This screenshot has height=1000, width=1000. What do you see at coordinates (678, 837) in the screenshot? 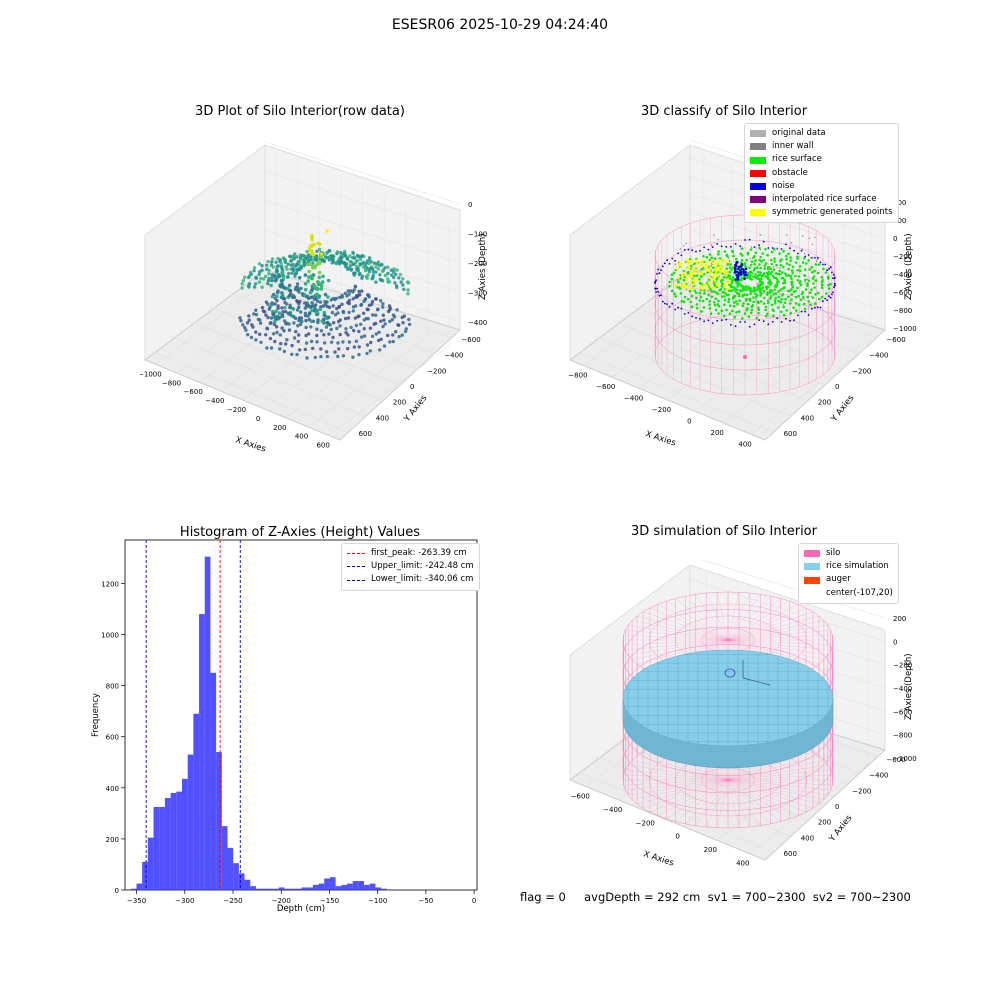
I see `simulation-x-tick: 0` at bounding box center [678, 837].